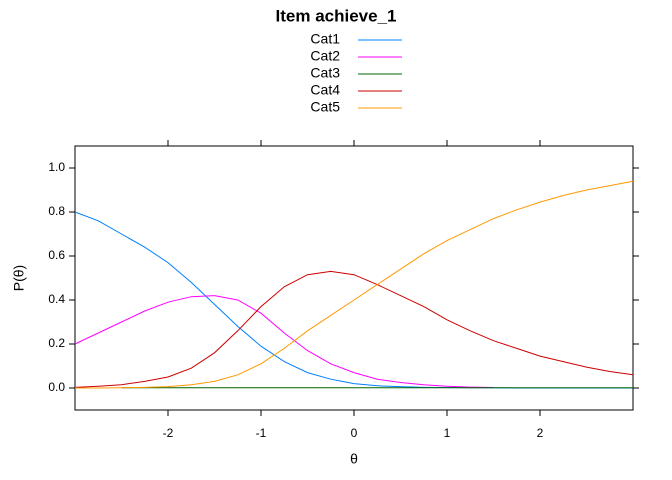 Image resolution: width=672 pixels, height=480 pixels. I want to click on legend-label: Cat5, so click(325, 107).